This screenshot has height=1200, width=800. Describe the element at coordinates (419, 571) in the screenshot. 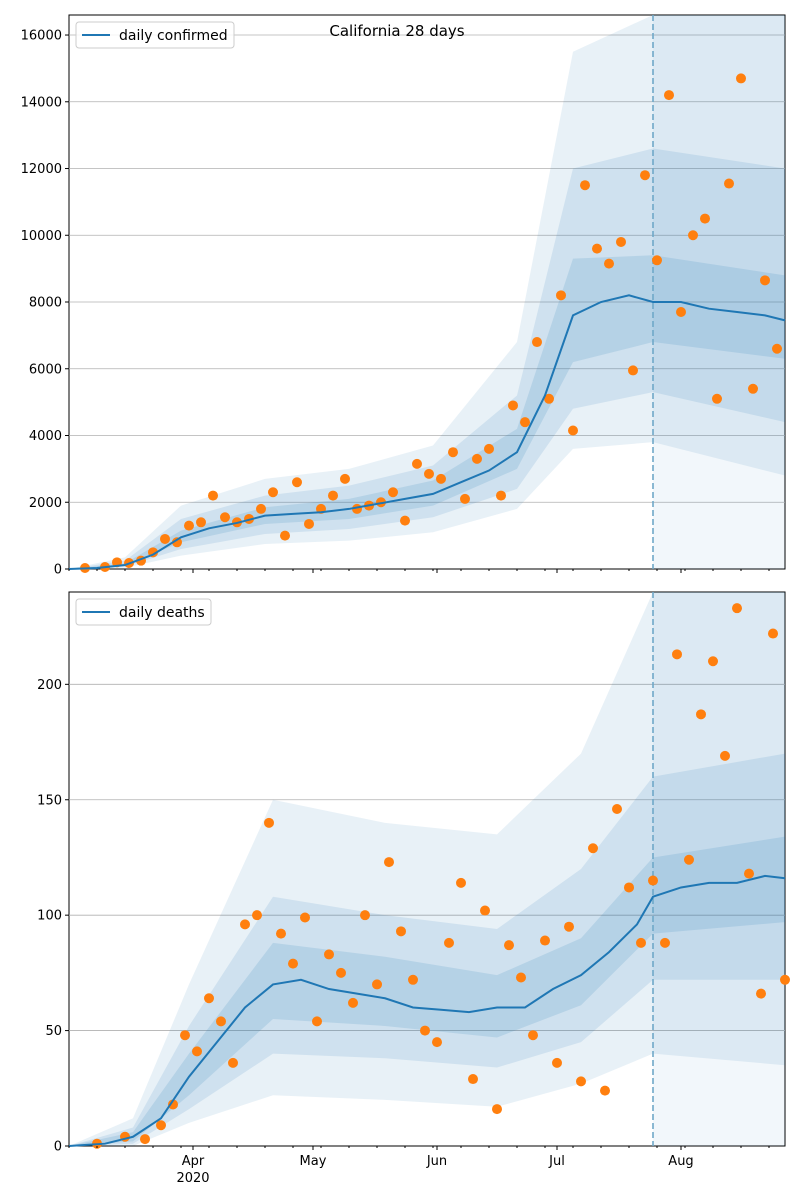

I see `confirmed-x-axis` at that location.